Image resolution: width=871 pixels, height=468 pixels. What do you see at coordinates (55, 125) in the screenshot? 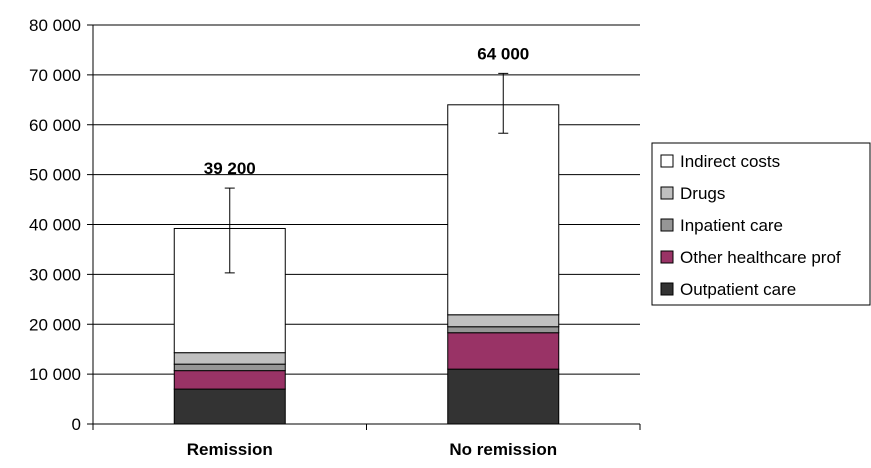
I see `y-tick-label: 60 000` at bounding box center [55, 125].